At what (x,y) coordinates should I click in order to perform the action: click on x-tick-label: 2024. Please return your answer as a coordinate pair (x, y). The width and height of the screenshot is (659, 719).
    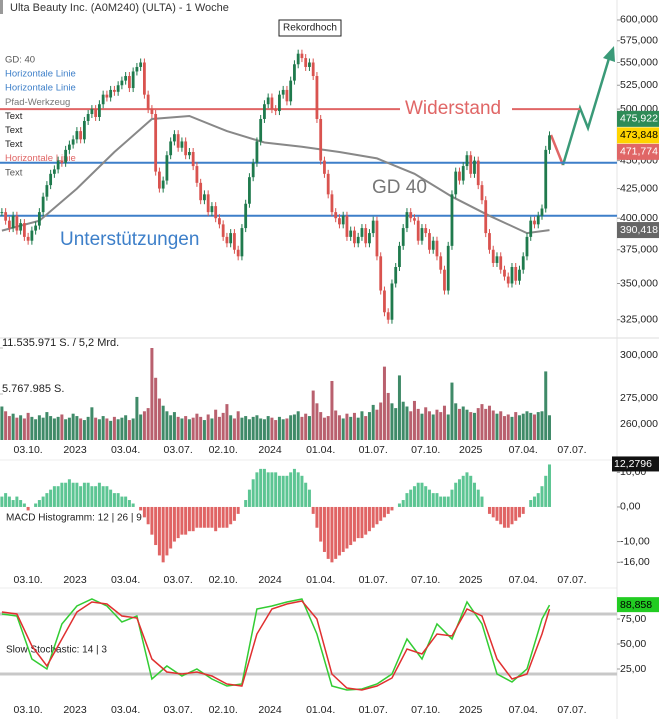
    Looking at the image, I should click on (270, 580).